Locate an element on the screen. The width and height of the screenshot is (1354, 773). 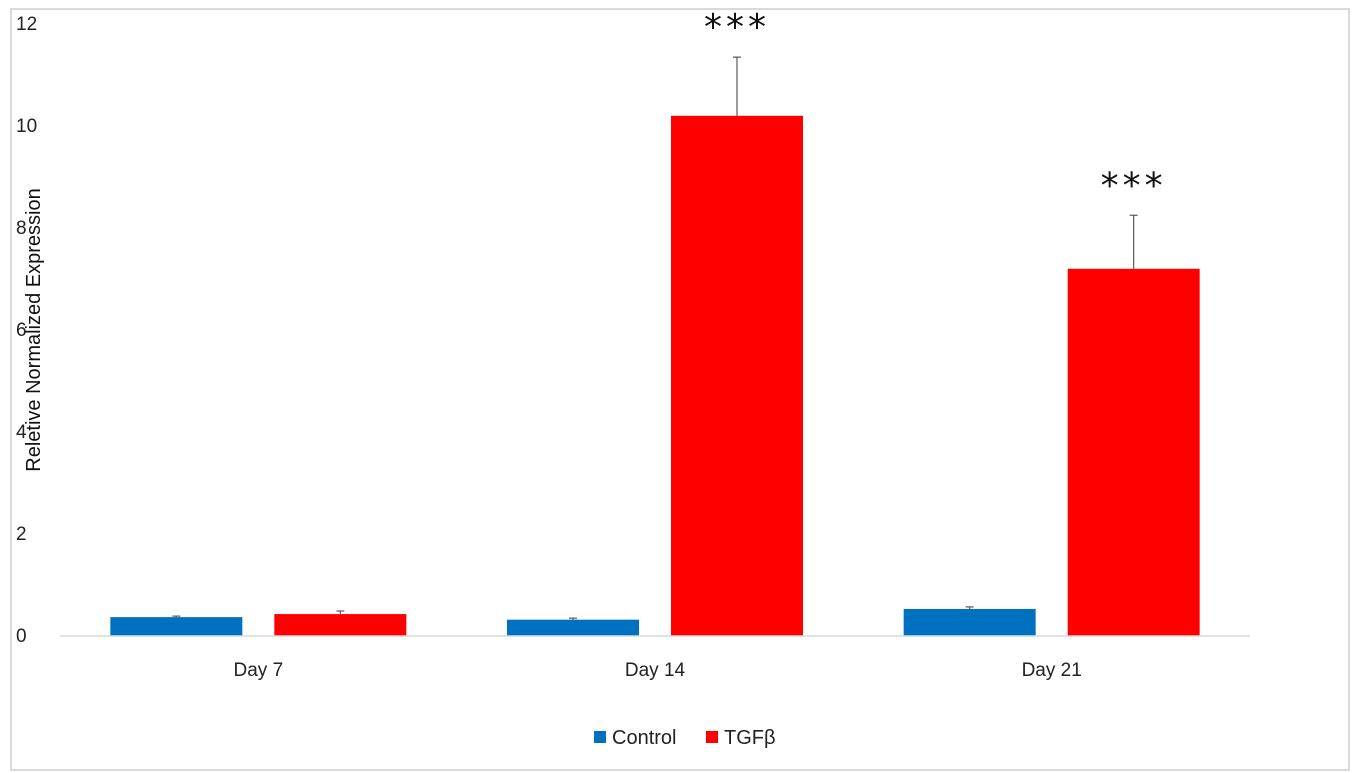
x-category-label: Day 7 is located at coordinates (259, 670).